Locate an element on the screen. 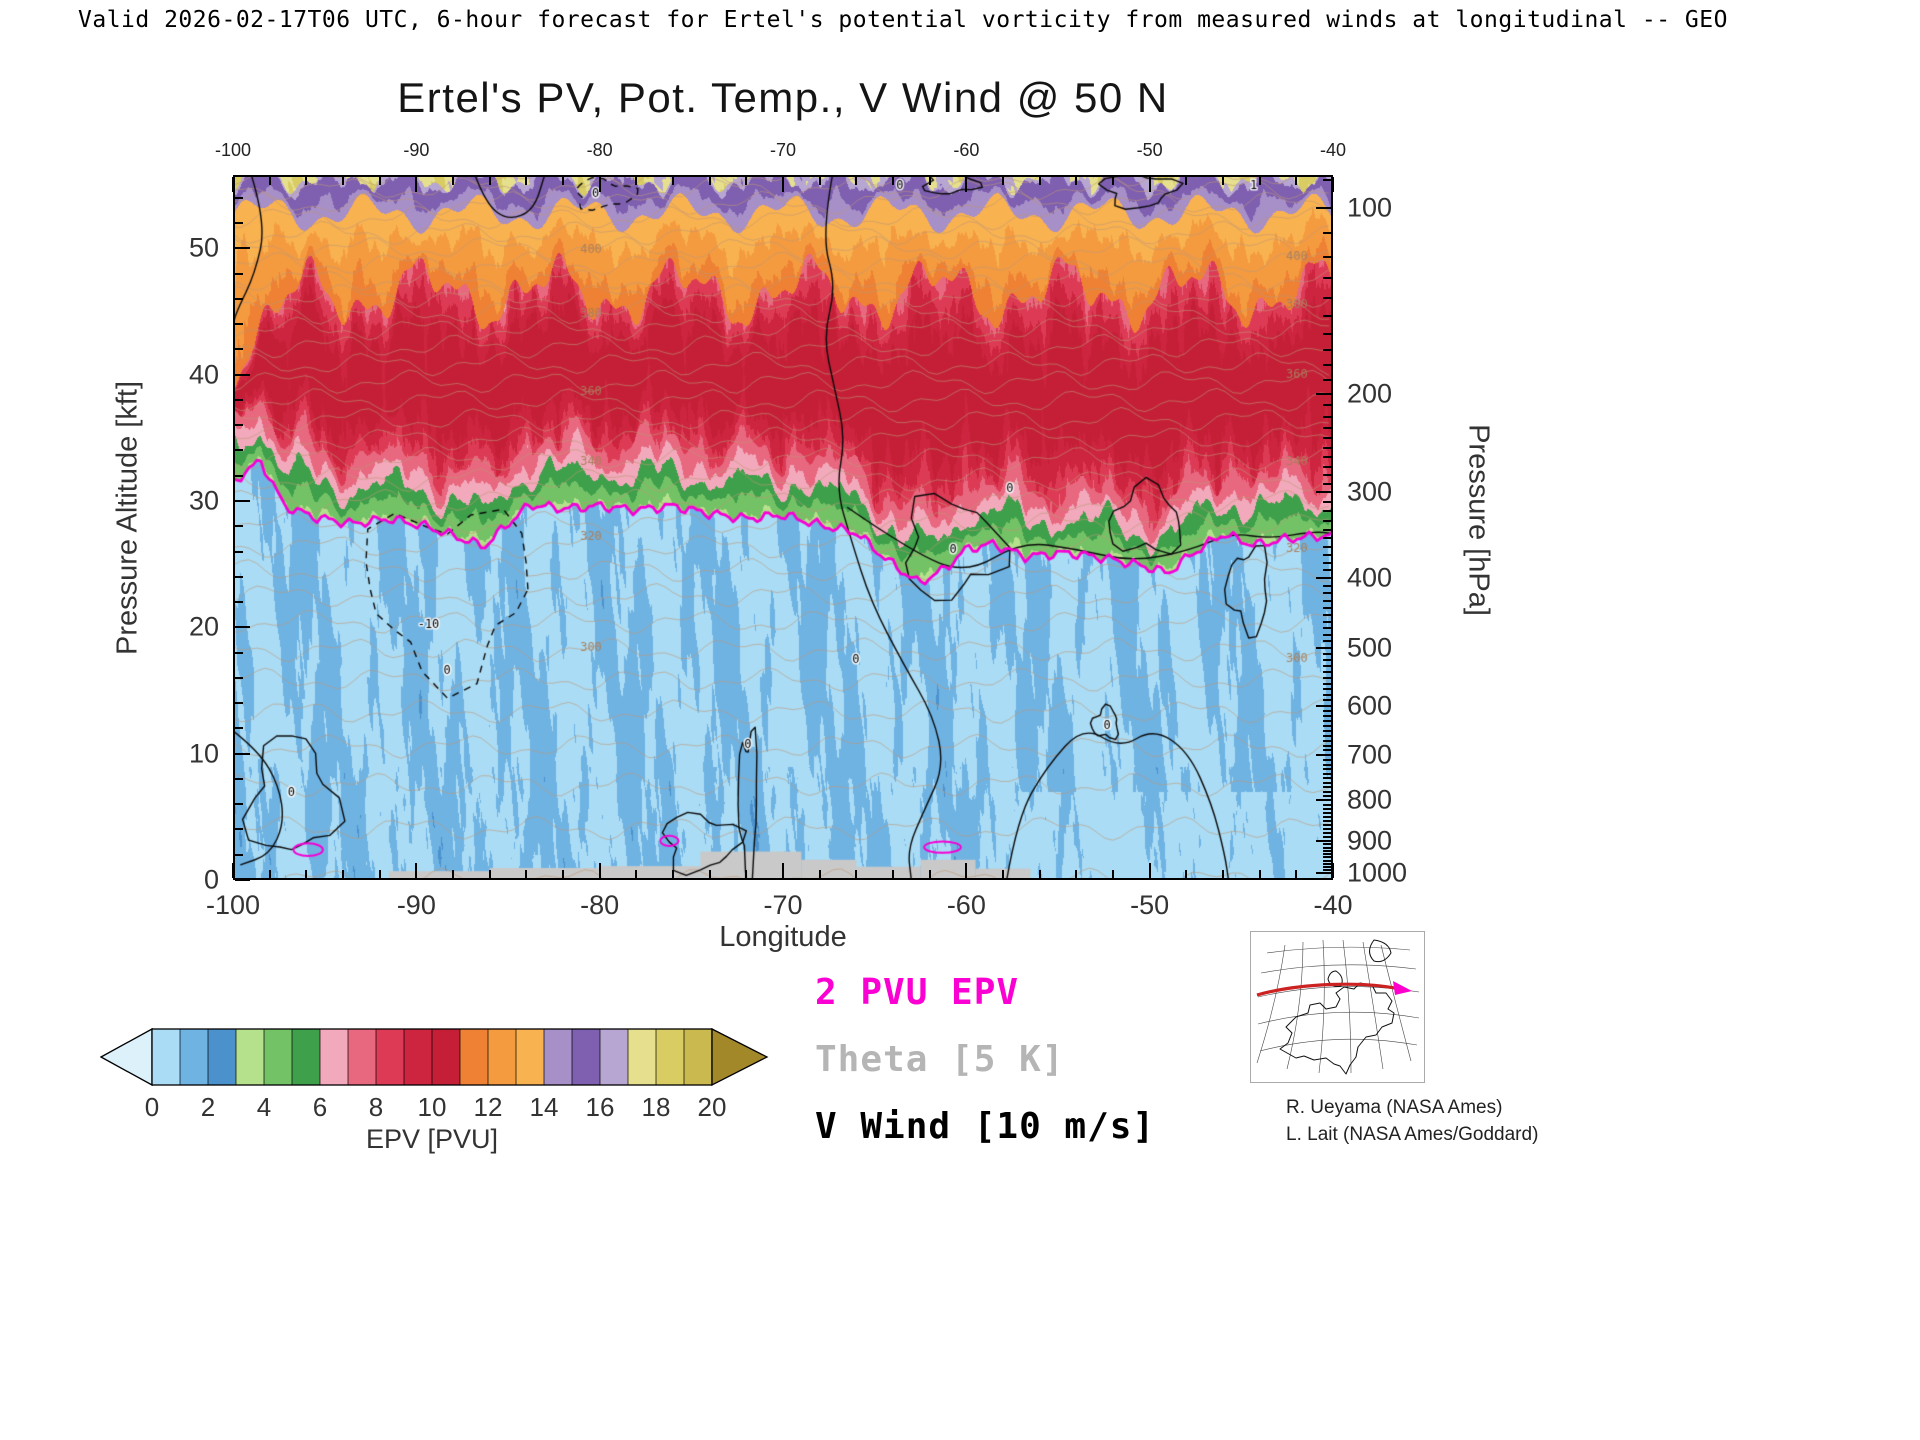 This screenshot has width=1920, height=1440. x-tick-label-top: -80 is located at coordinates (599, 150).